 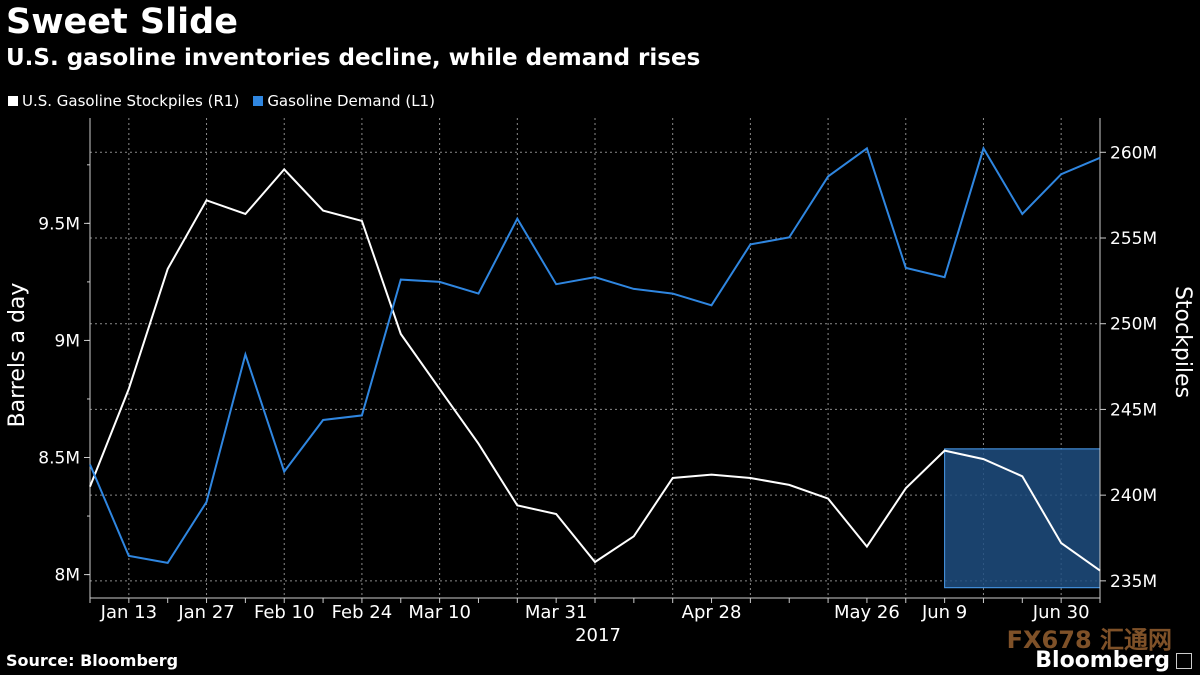 What do you see at coordinates (1133, 325) in the screenshot?
I see `right-tick-label: 250M` at bounding box center [1133, 325].